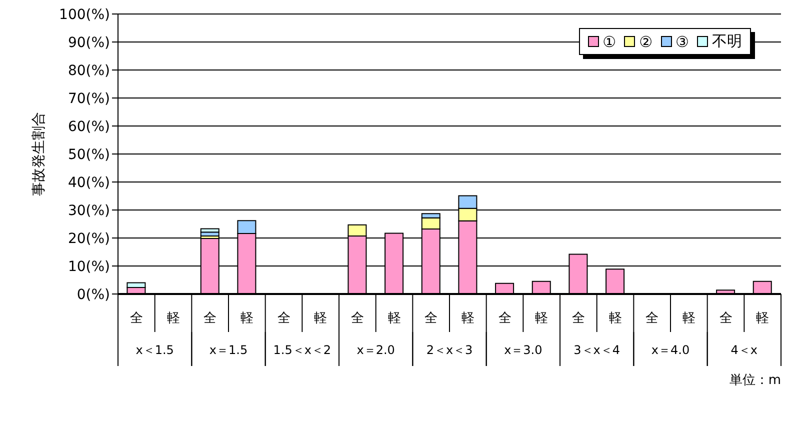 The width and height of the screenshot is (791, 422). I want to click on x-axis-title: 単位：m, so click(755, 380).